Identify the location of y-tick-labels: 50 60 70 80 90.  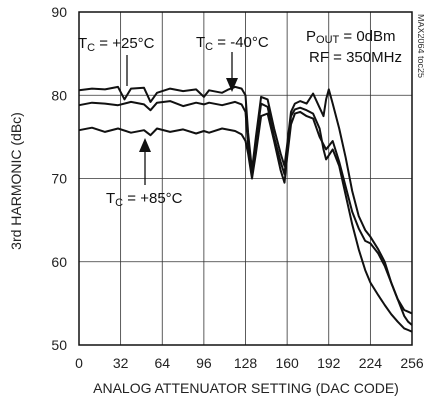
(59, 178).